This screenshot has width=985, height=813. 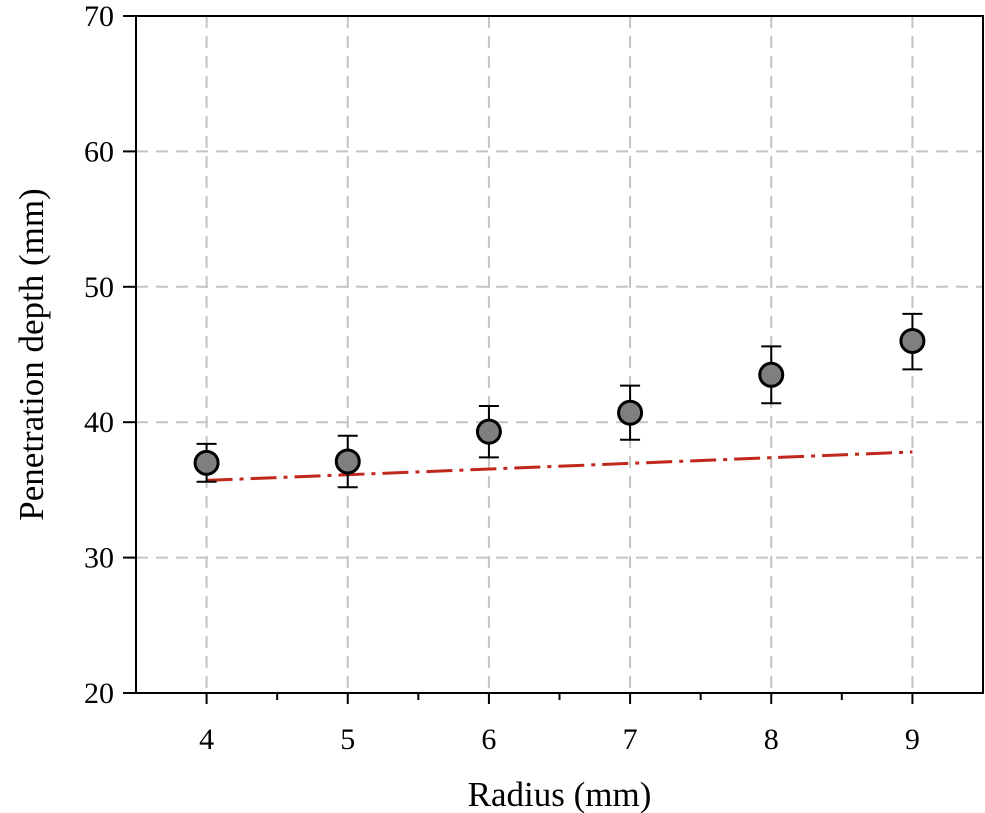 What do you see at coordinates (912, 739) in the screenshot?
I see `x-tick-label: 9` at bounding box center [912, 739].